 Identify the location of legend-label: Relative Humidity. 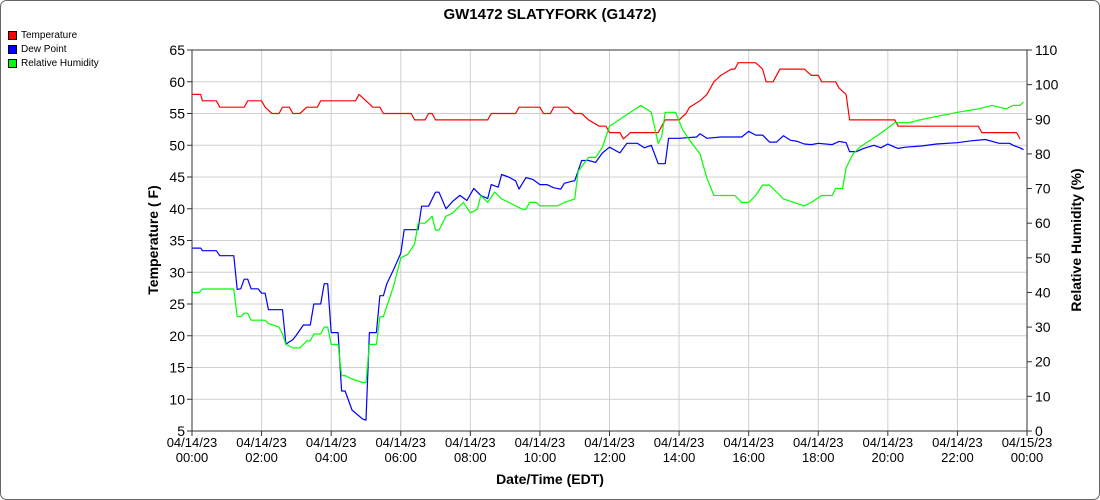
(60, 63).